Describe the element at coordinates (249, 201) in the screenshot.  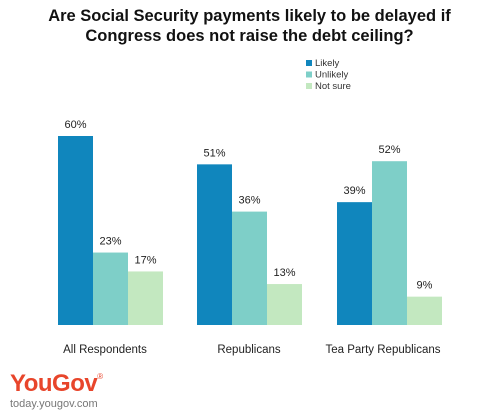
I see `data-label: 36%` at that location.